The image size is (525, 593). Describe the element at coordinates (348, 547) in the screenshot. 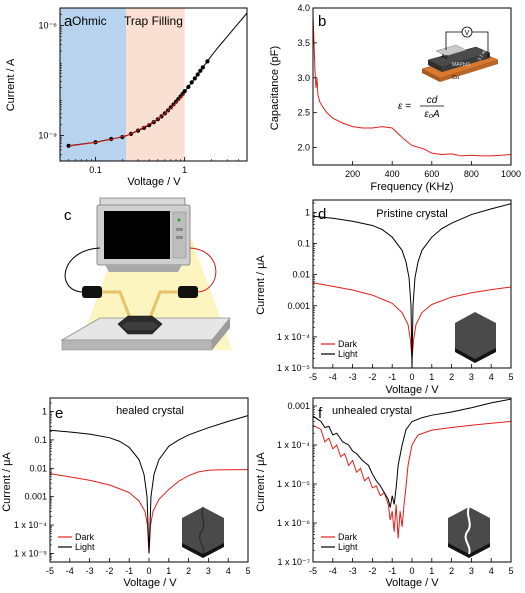

I see `legend-label-light: Light` at that location.